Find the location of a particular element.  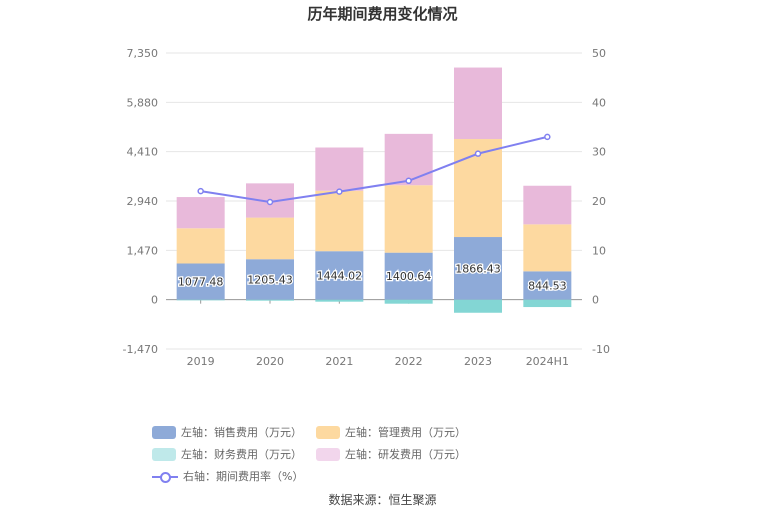

y-right-tick-label: 0 is located at coordinates (595, 300).